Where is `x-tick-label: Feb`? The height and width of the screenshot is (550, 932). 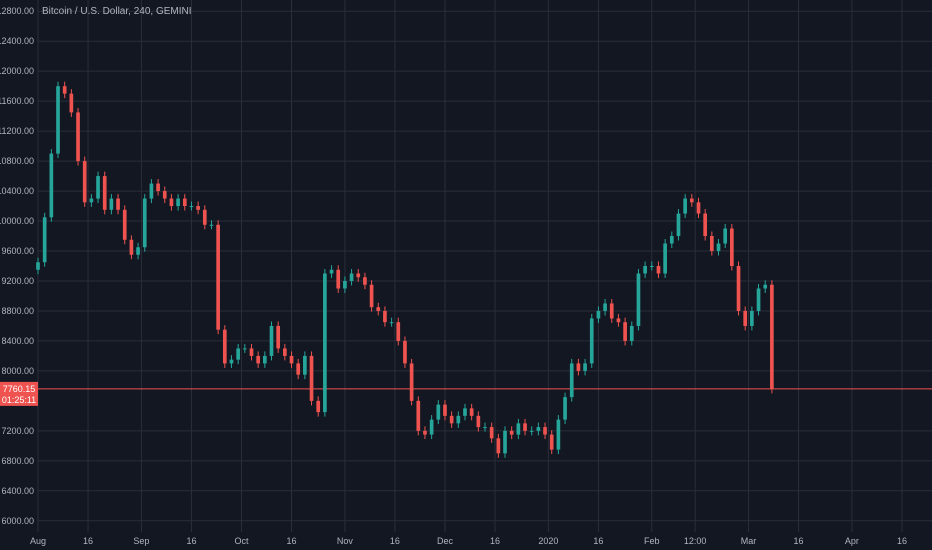 x-tick-label: Feb is located at coordinates (652, 541).